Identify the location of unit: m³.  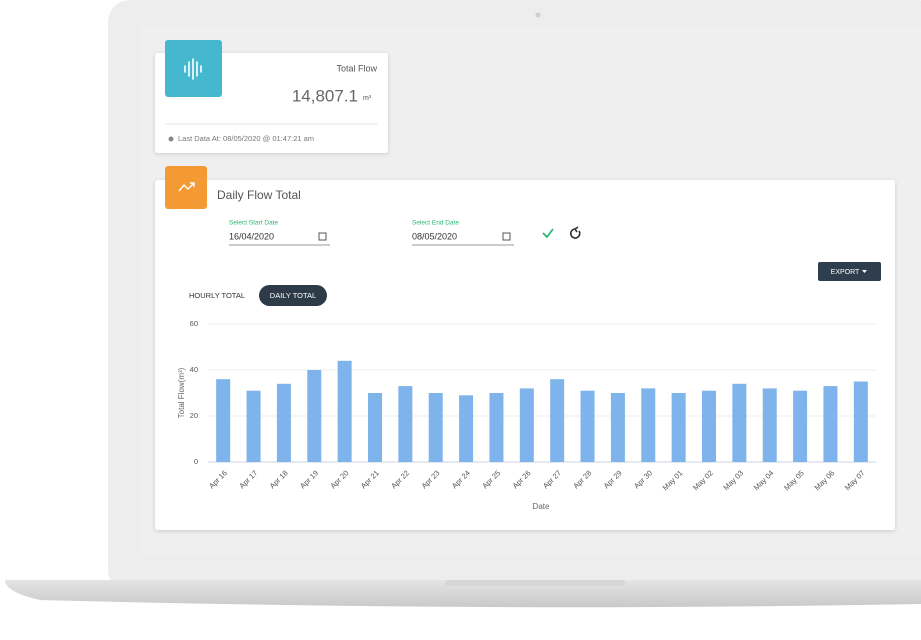
(367, 98).